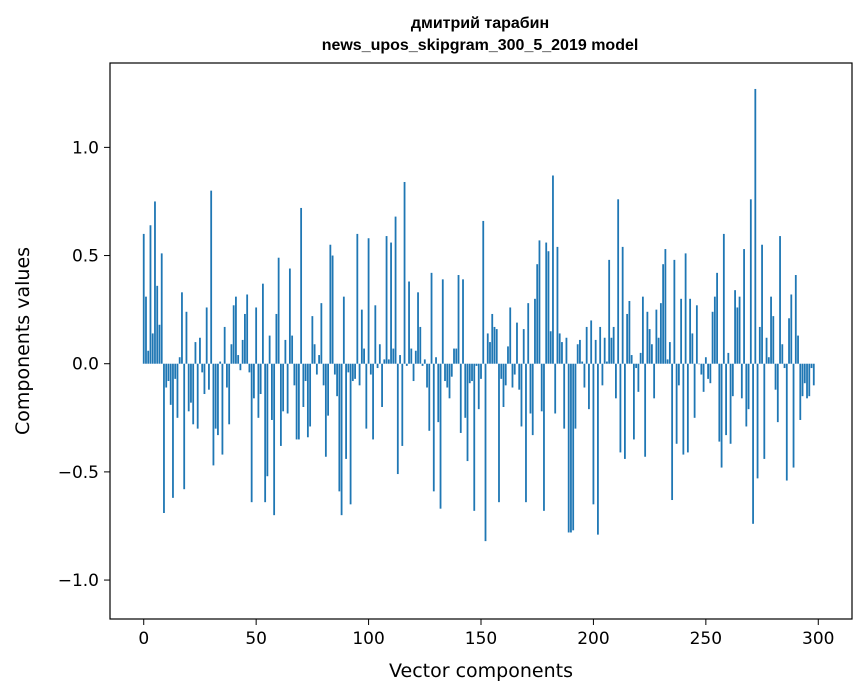 This screenshot has height=696, width=867. I want to click on x-tick-label: 100, so click(368, 639).